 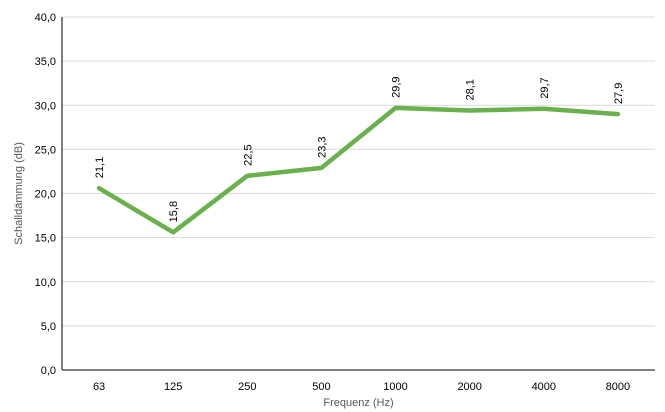 What do you see at coordinates (619, 93) in the screenshot?
I see `data-label: 27,9` at bounding box center [619, 93].